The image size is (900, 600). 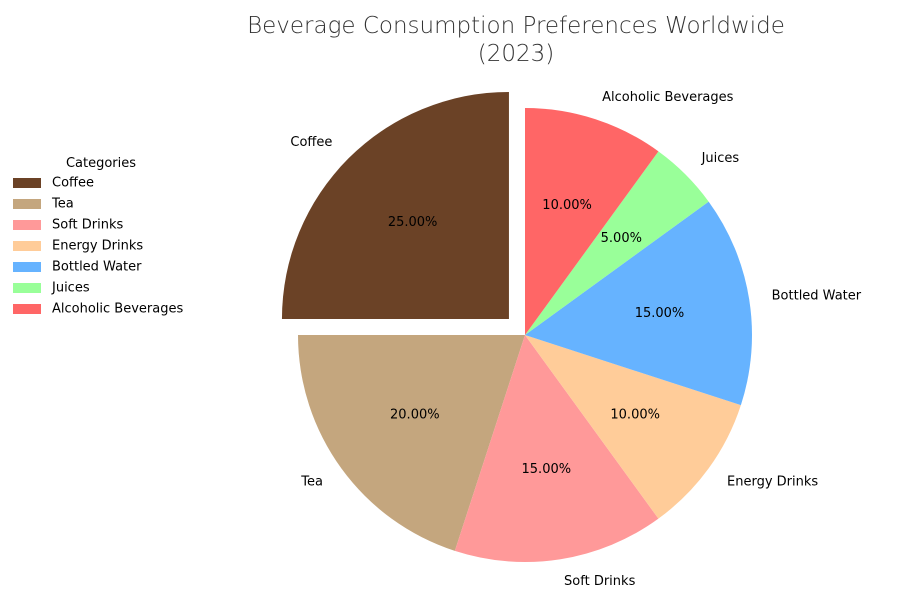 I want to click on pie-slice-soft-drinks, so click(x=556, y=448).